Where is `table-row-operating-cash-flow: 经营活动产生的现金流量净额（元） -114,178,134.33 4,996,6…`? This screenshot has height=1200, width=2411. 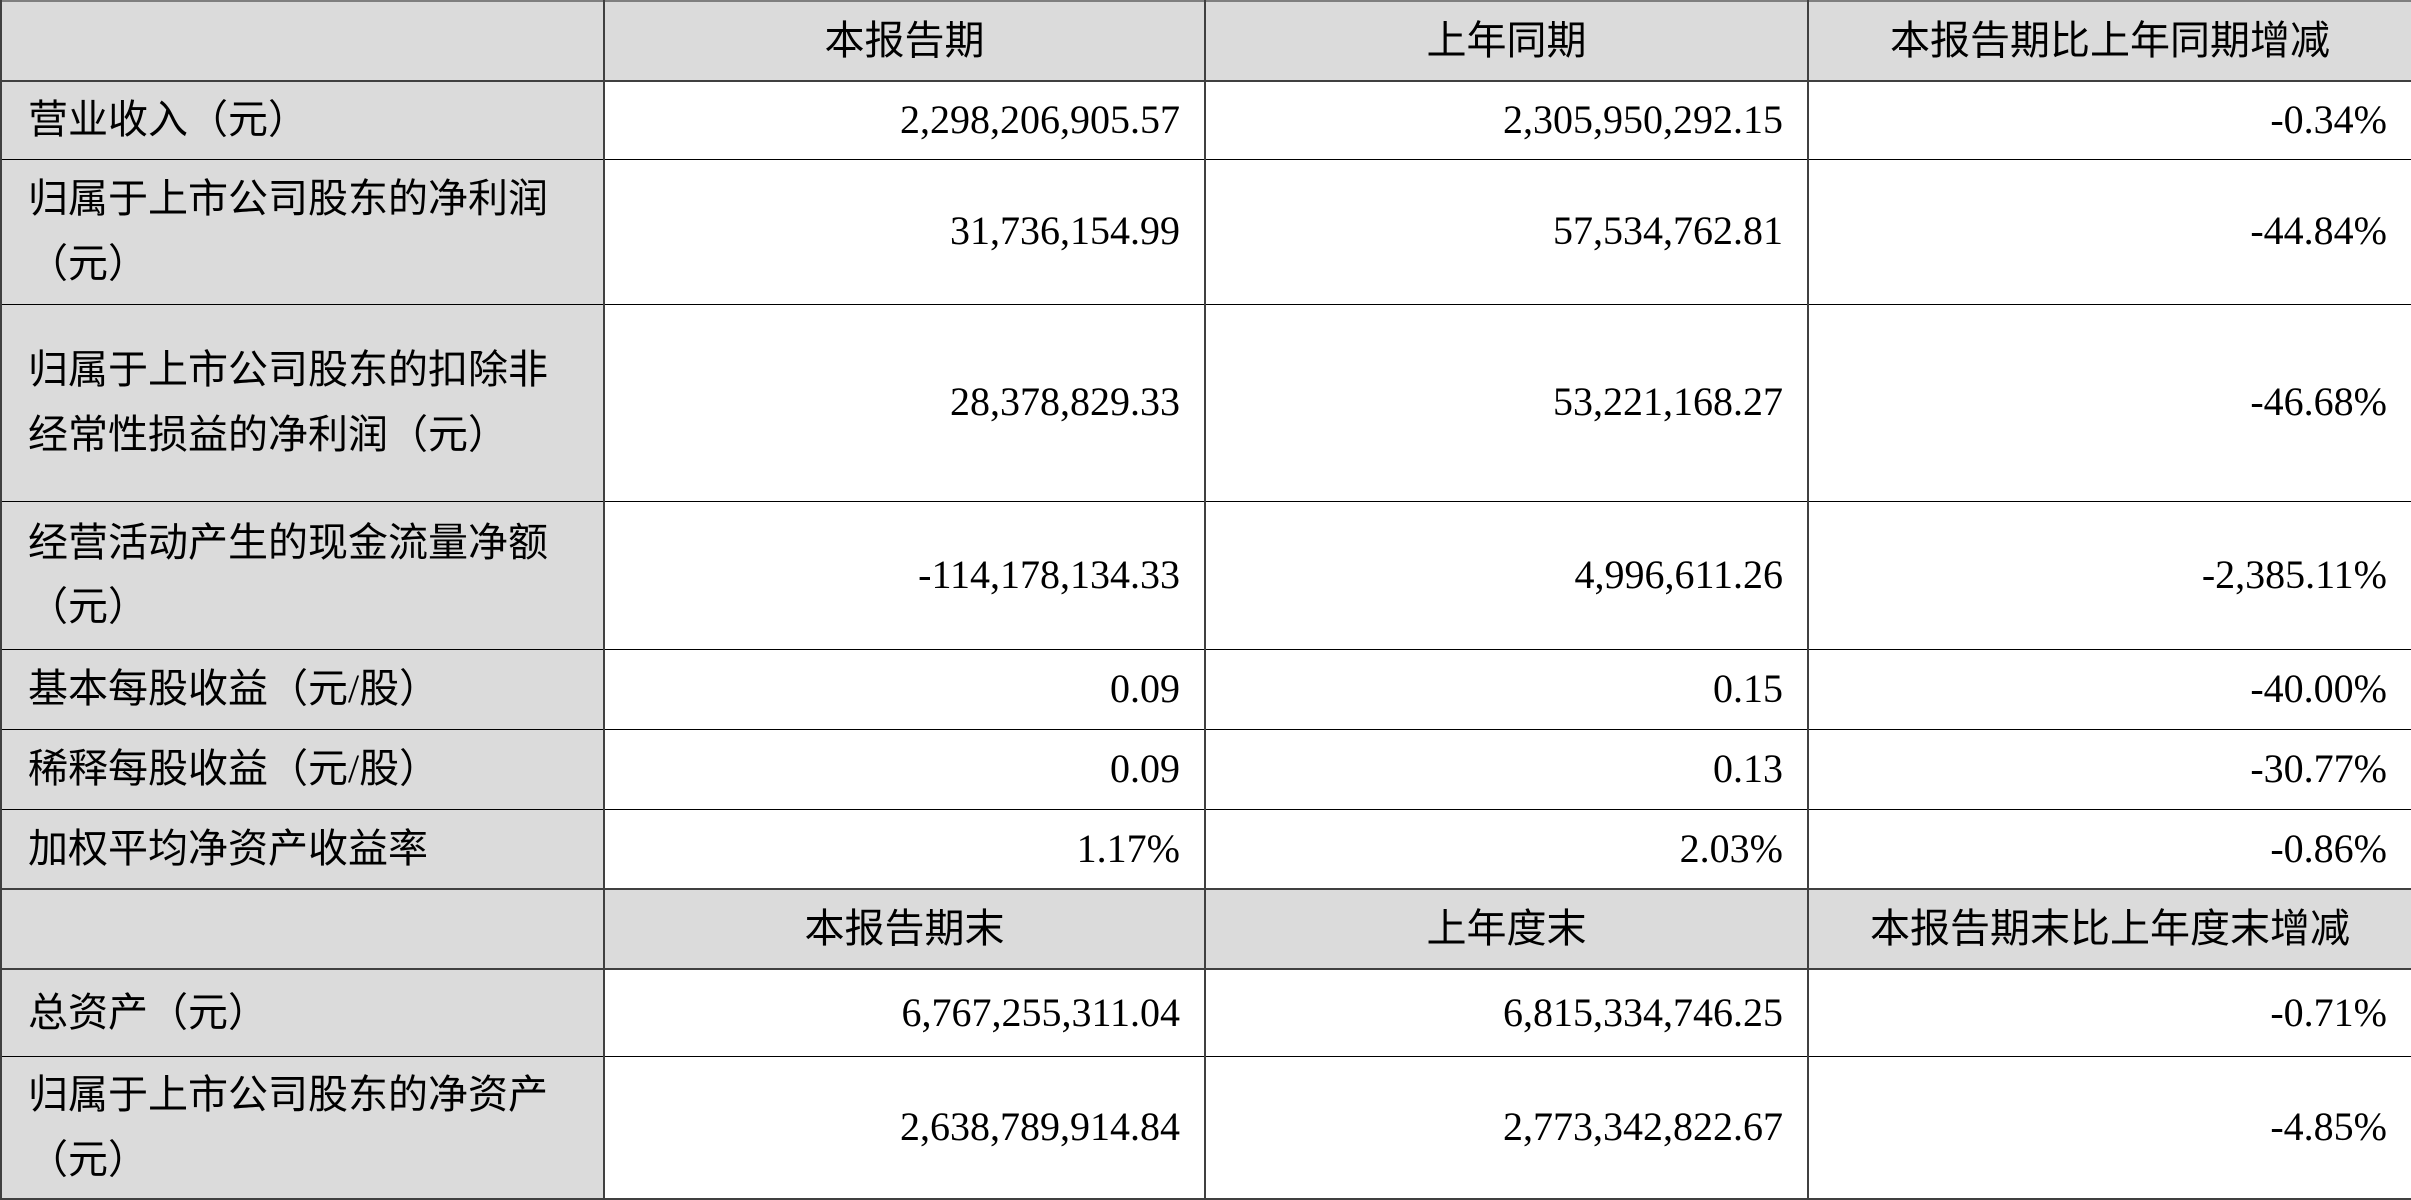
table-row-operating-cash-flow: 经营活动产生的现金流量净额（元） -114,178,134.33 4,996,6… is located at coordinates (1205, 575).